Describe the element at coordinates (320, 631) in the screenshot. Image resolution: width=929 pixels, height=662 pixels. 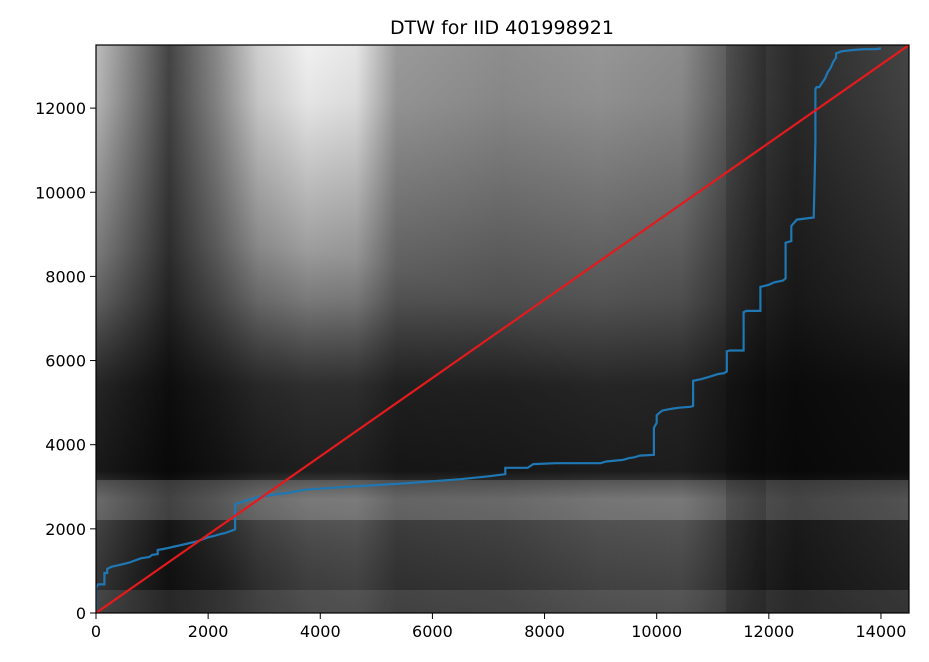
I see `x-tick-label: 4000` at that location.